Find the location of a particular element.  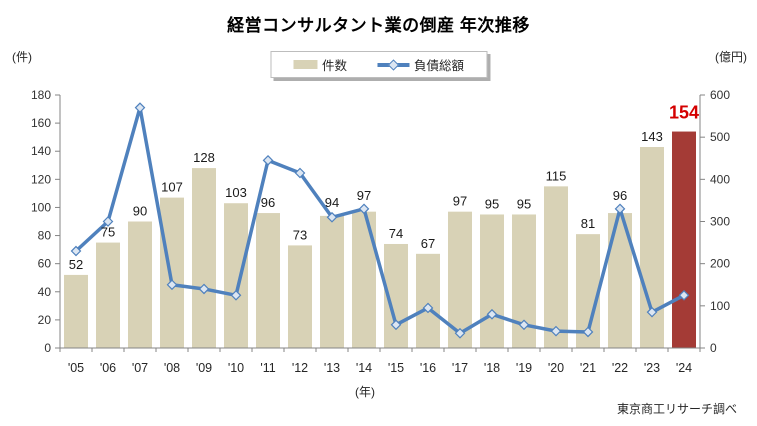

bar-value-label: 52 is located at coordinates (76, 264).